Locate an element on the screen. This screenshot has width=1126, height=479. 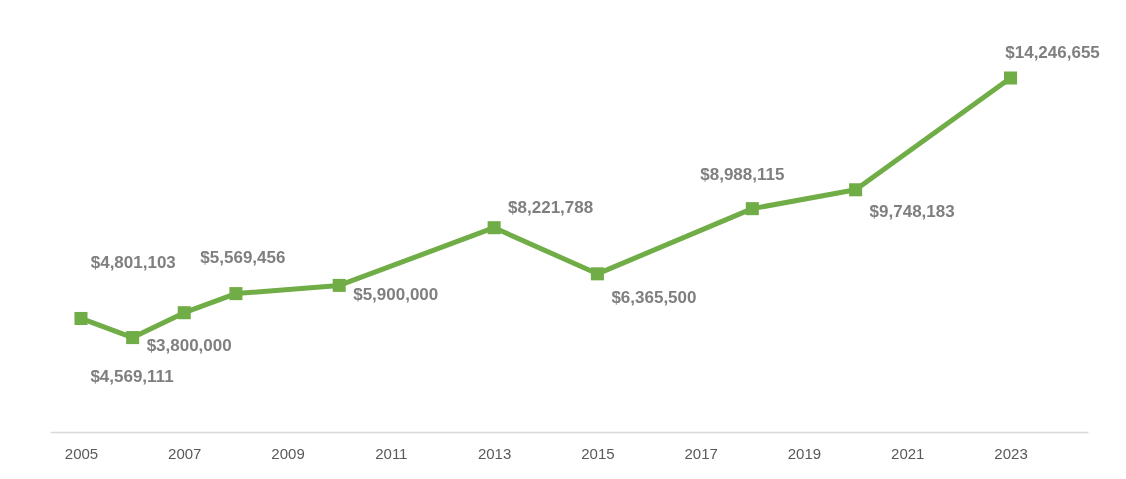
data-label: $6,365,500 is located at coordinates (654, 297).